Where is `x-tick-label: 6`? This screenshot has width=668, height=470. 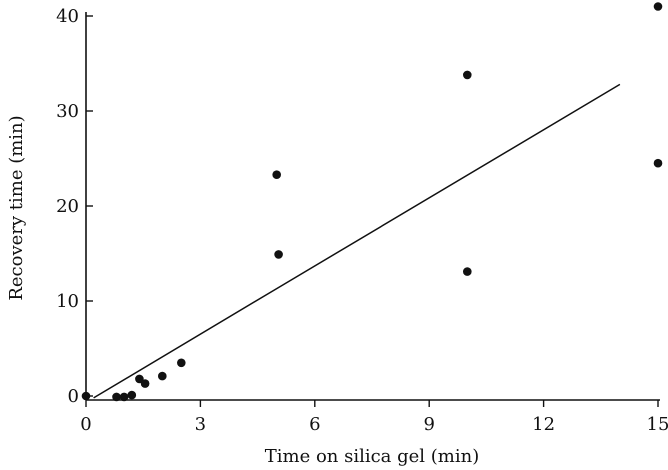
x-tick-label: 6 is located at coordinates (314, 424).